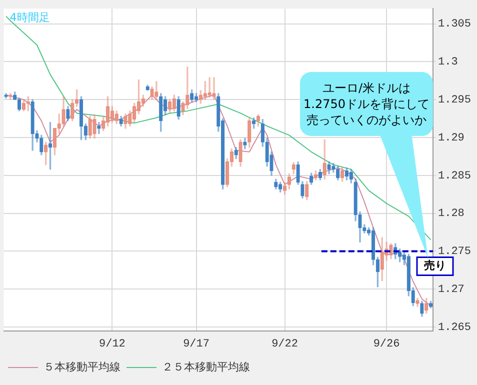 The height and width of the screenshot is (385, 477). Describe the element at coordinates (455, 100) in the screenshot. I see `y-tick-label: 1.295` at that location.